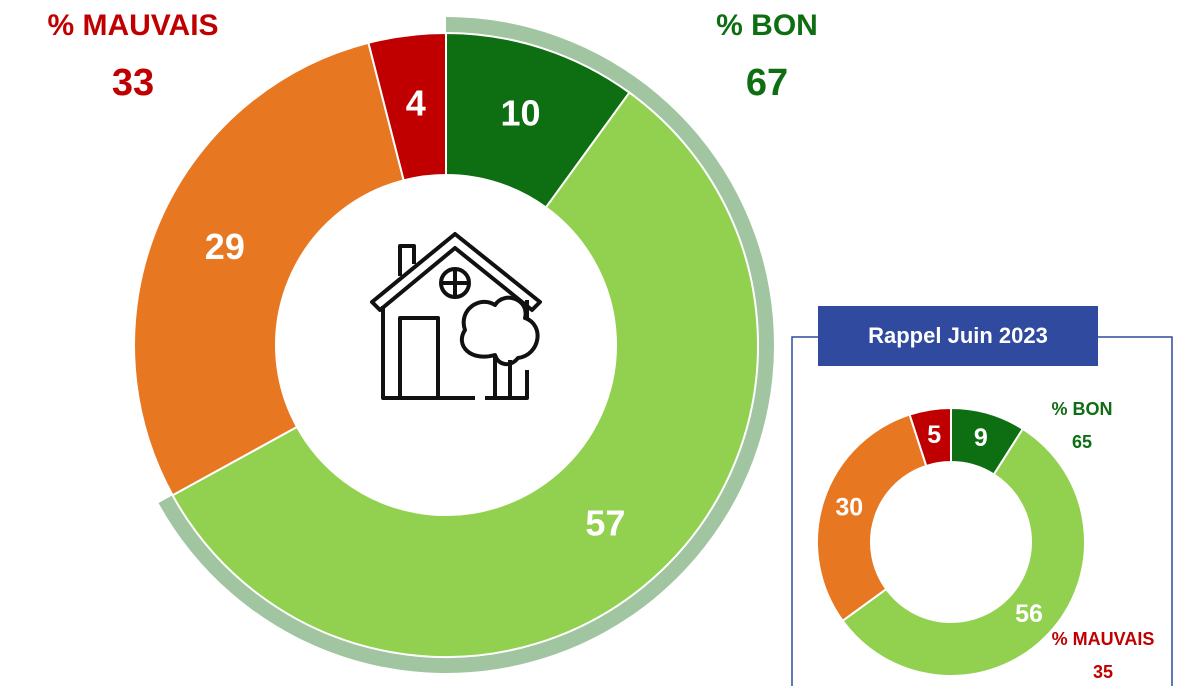 Image resolution: width=1181 pixels, height=686 pixels. Describe the element at coordinates (1082, 442) in the screenshot. I see `annotation-value: 65` at that location.